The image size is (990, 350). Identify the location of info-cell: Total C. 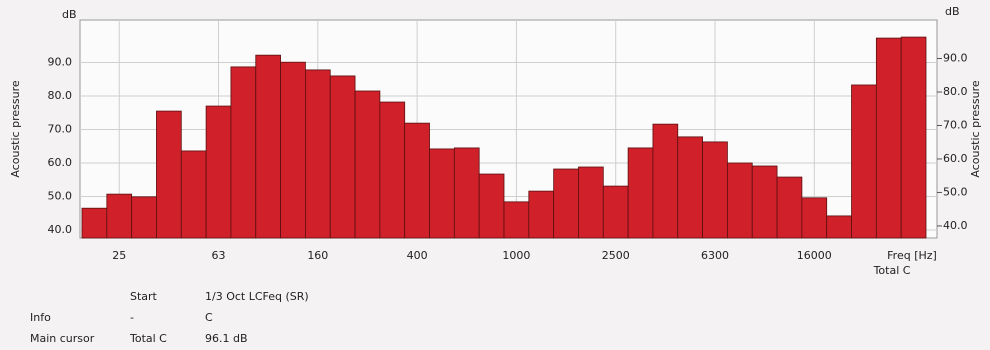
(148, 338).